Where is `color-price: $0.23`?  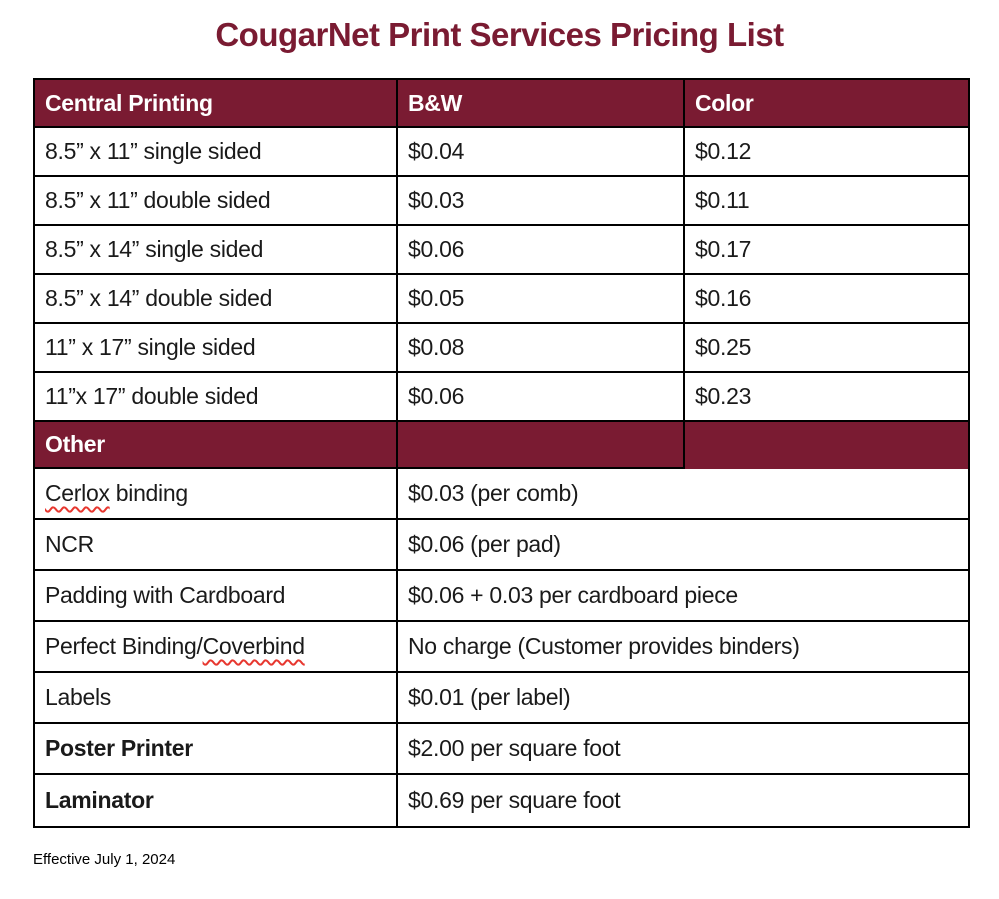
color-price: $0.23 is located at coordinates (723, 396).